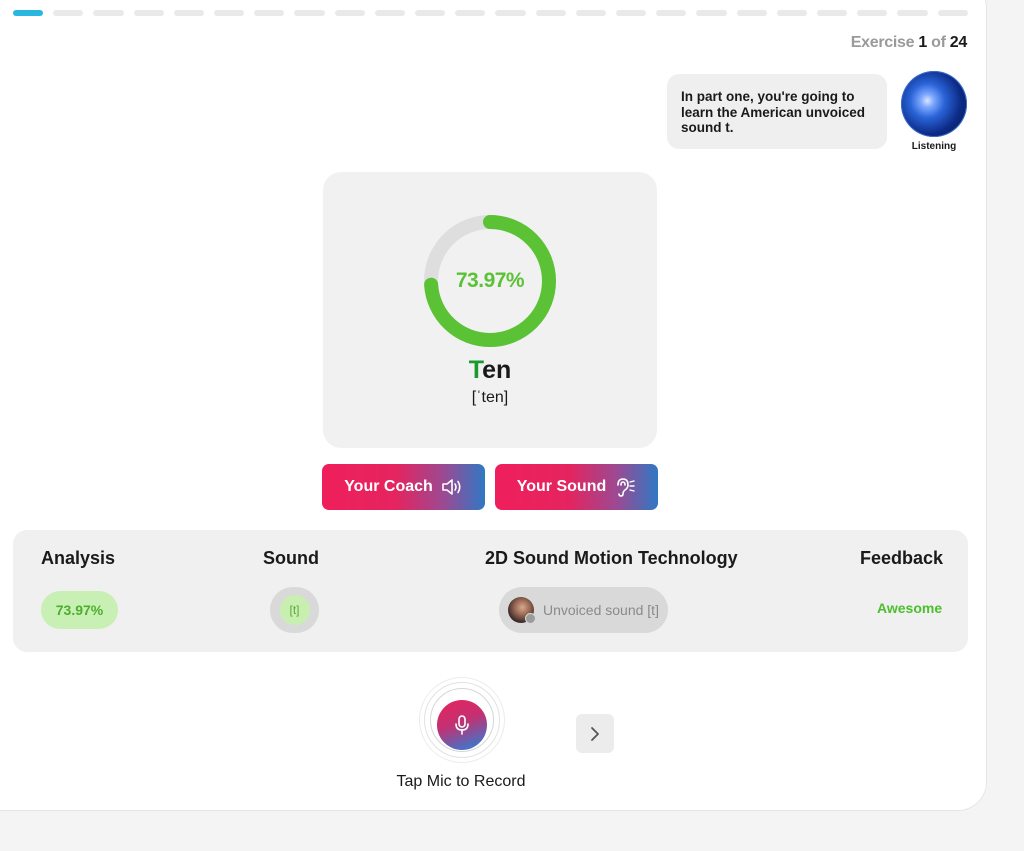 The width and height of the screenshot is (1024, 851). I want to click on coach-avatar, so click(934, 104).